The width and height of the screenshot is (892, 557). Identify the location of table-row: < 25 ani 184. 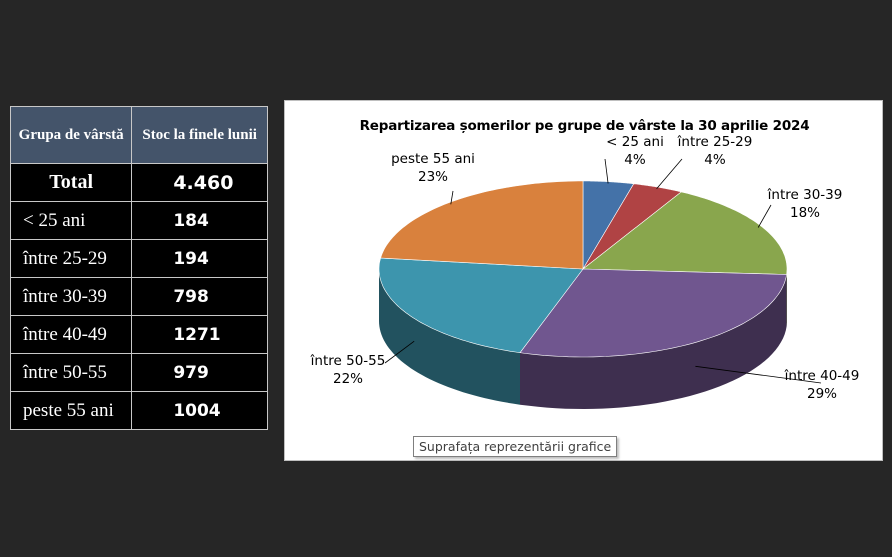
(138, 220).